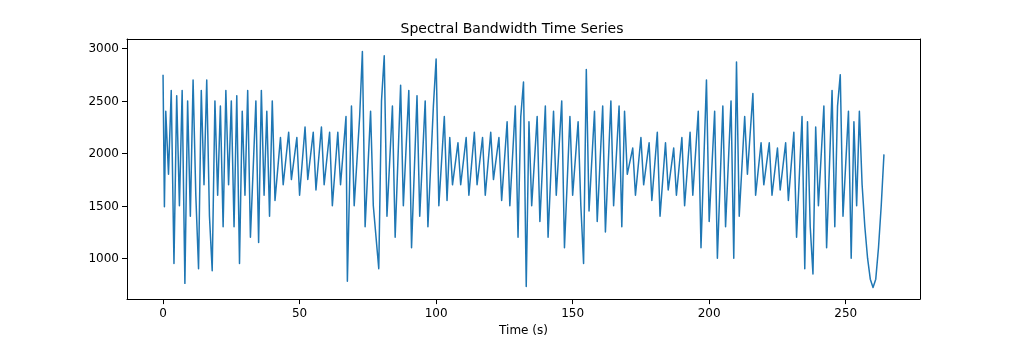  Describe the element at coordinates (846, 313) in the screenshot. I see `x-tick-label: 250` at that location.